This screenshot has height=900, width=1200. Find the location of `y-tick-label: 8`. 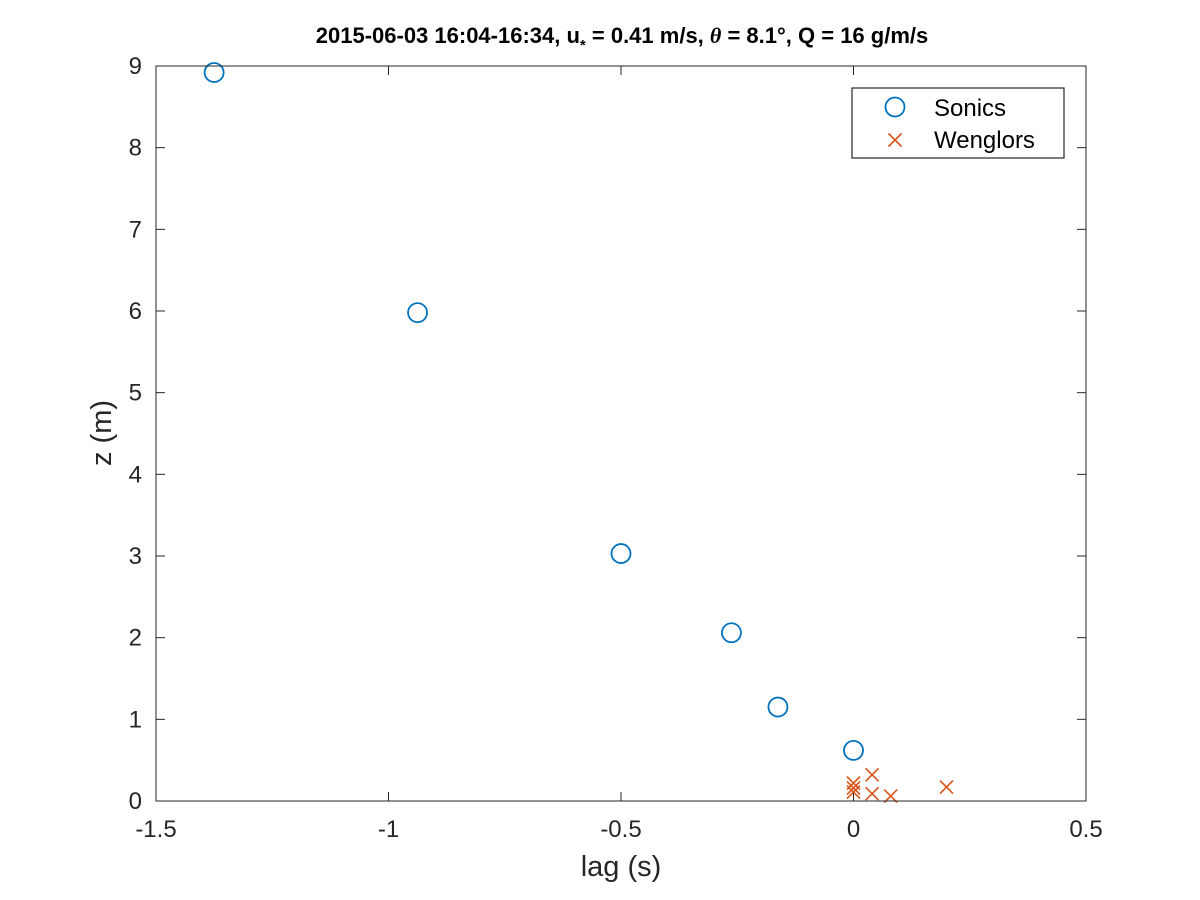

y-tick-label: 8 is located at coordinates (135, 148).